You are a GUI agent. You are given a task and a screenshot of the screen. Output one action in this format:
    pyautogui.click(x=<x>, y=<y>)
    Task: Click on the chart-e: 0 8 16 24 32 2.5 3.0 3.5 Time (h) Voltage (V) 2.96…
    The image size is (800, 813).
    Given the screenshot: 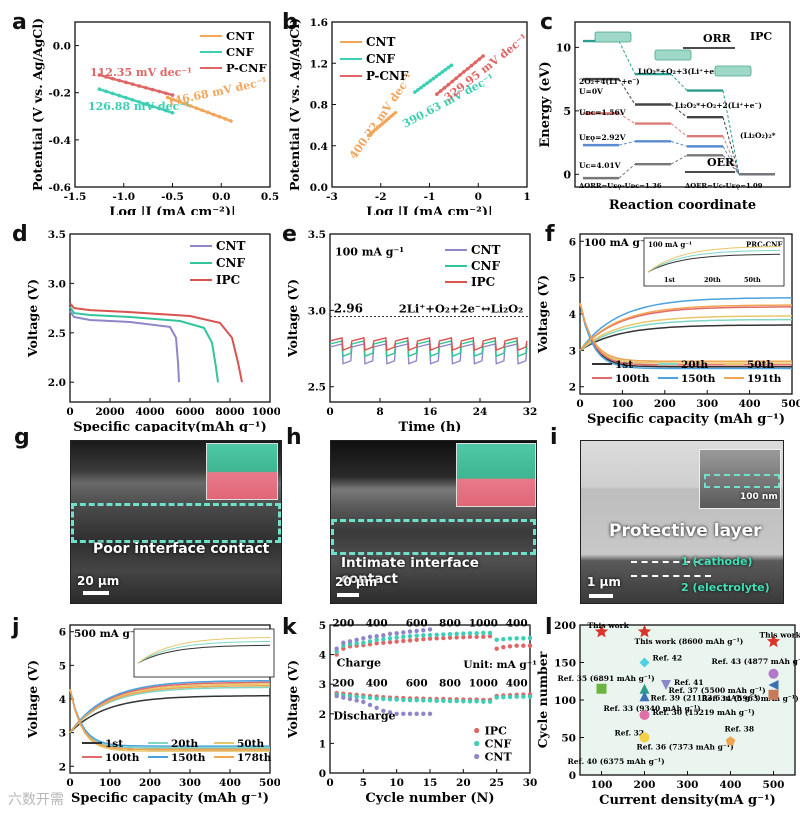 What is the action you would take?
    pyautogui.click(x=411, y=330)
    